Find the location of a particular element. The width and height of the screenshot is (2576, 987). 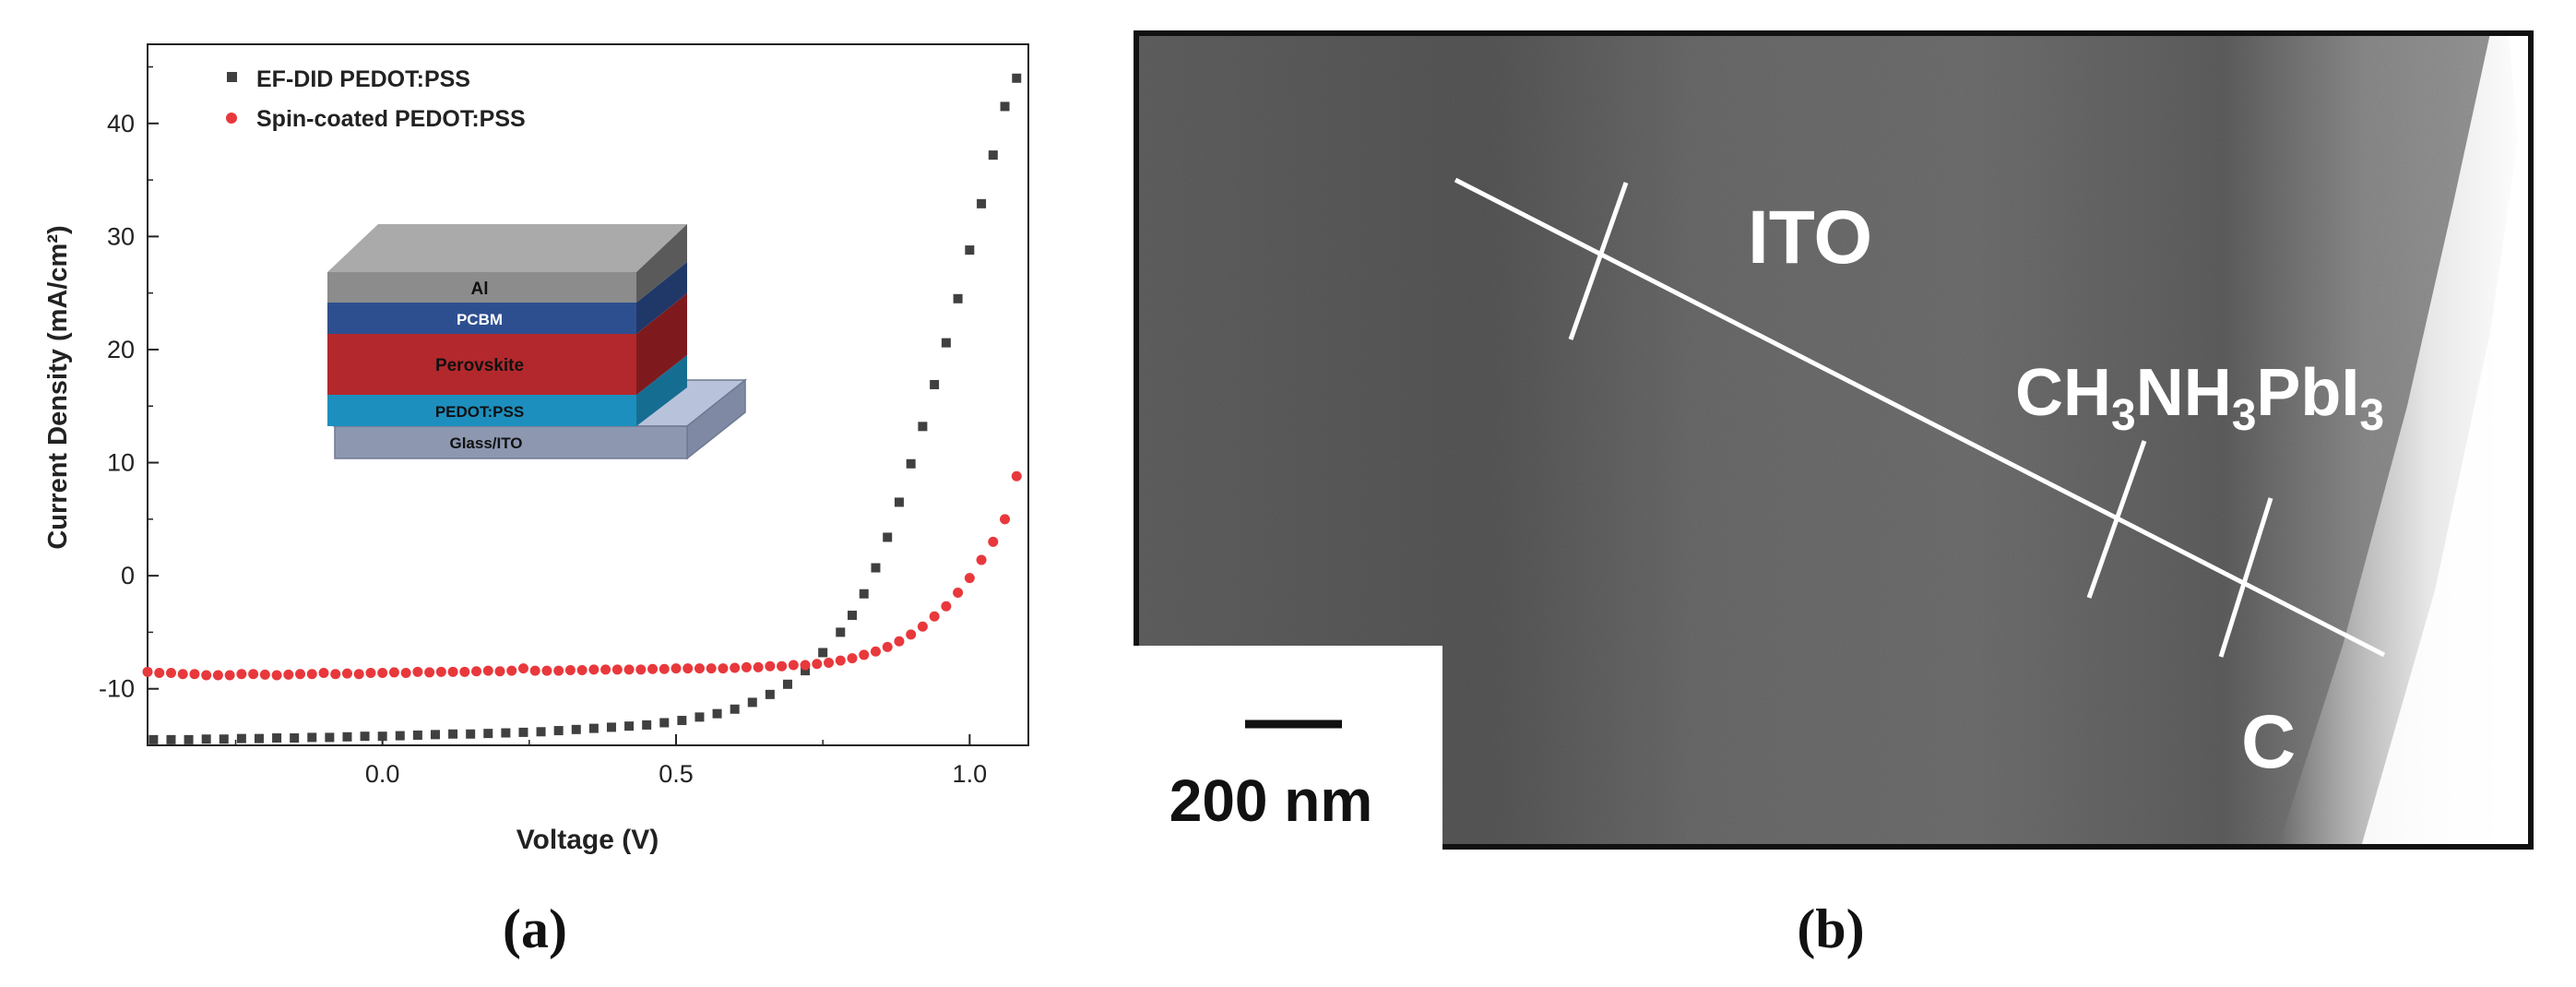

legend: EF-DID PEDOT:PSS Spin-coated PEDOT:PSS is located at coordinates (376, 99).